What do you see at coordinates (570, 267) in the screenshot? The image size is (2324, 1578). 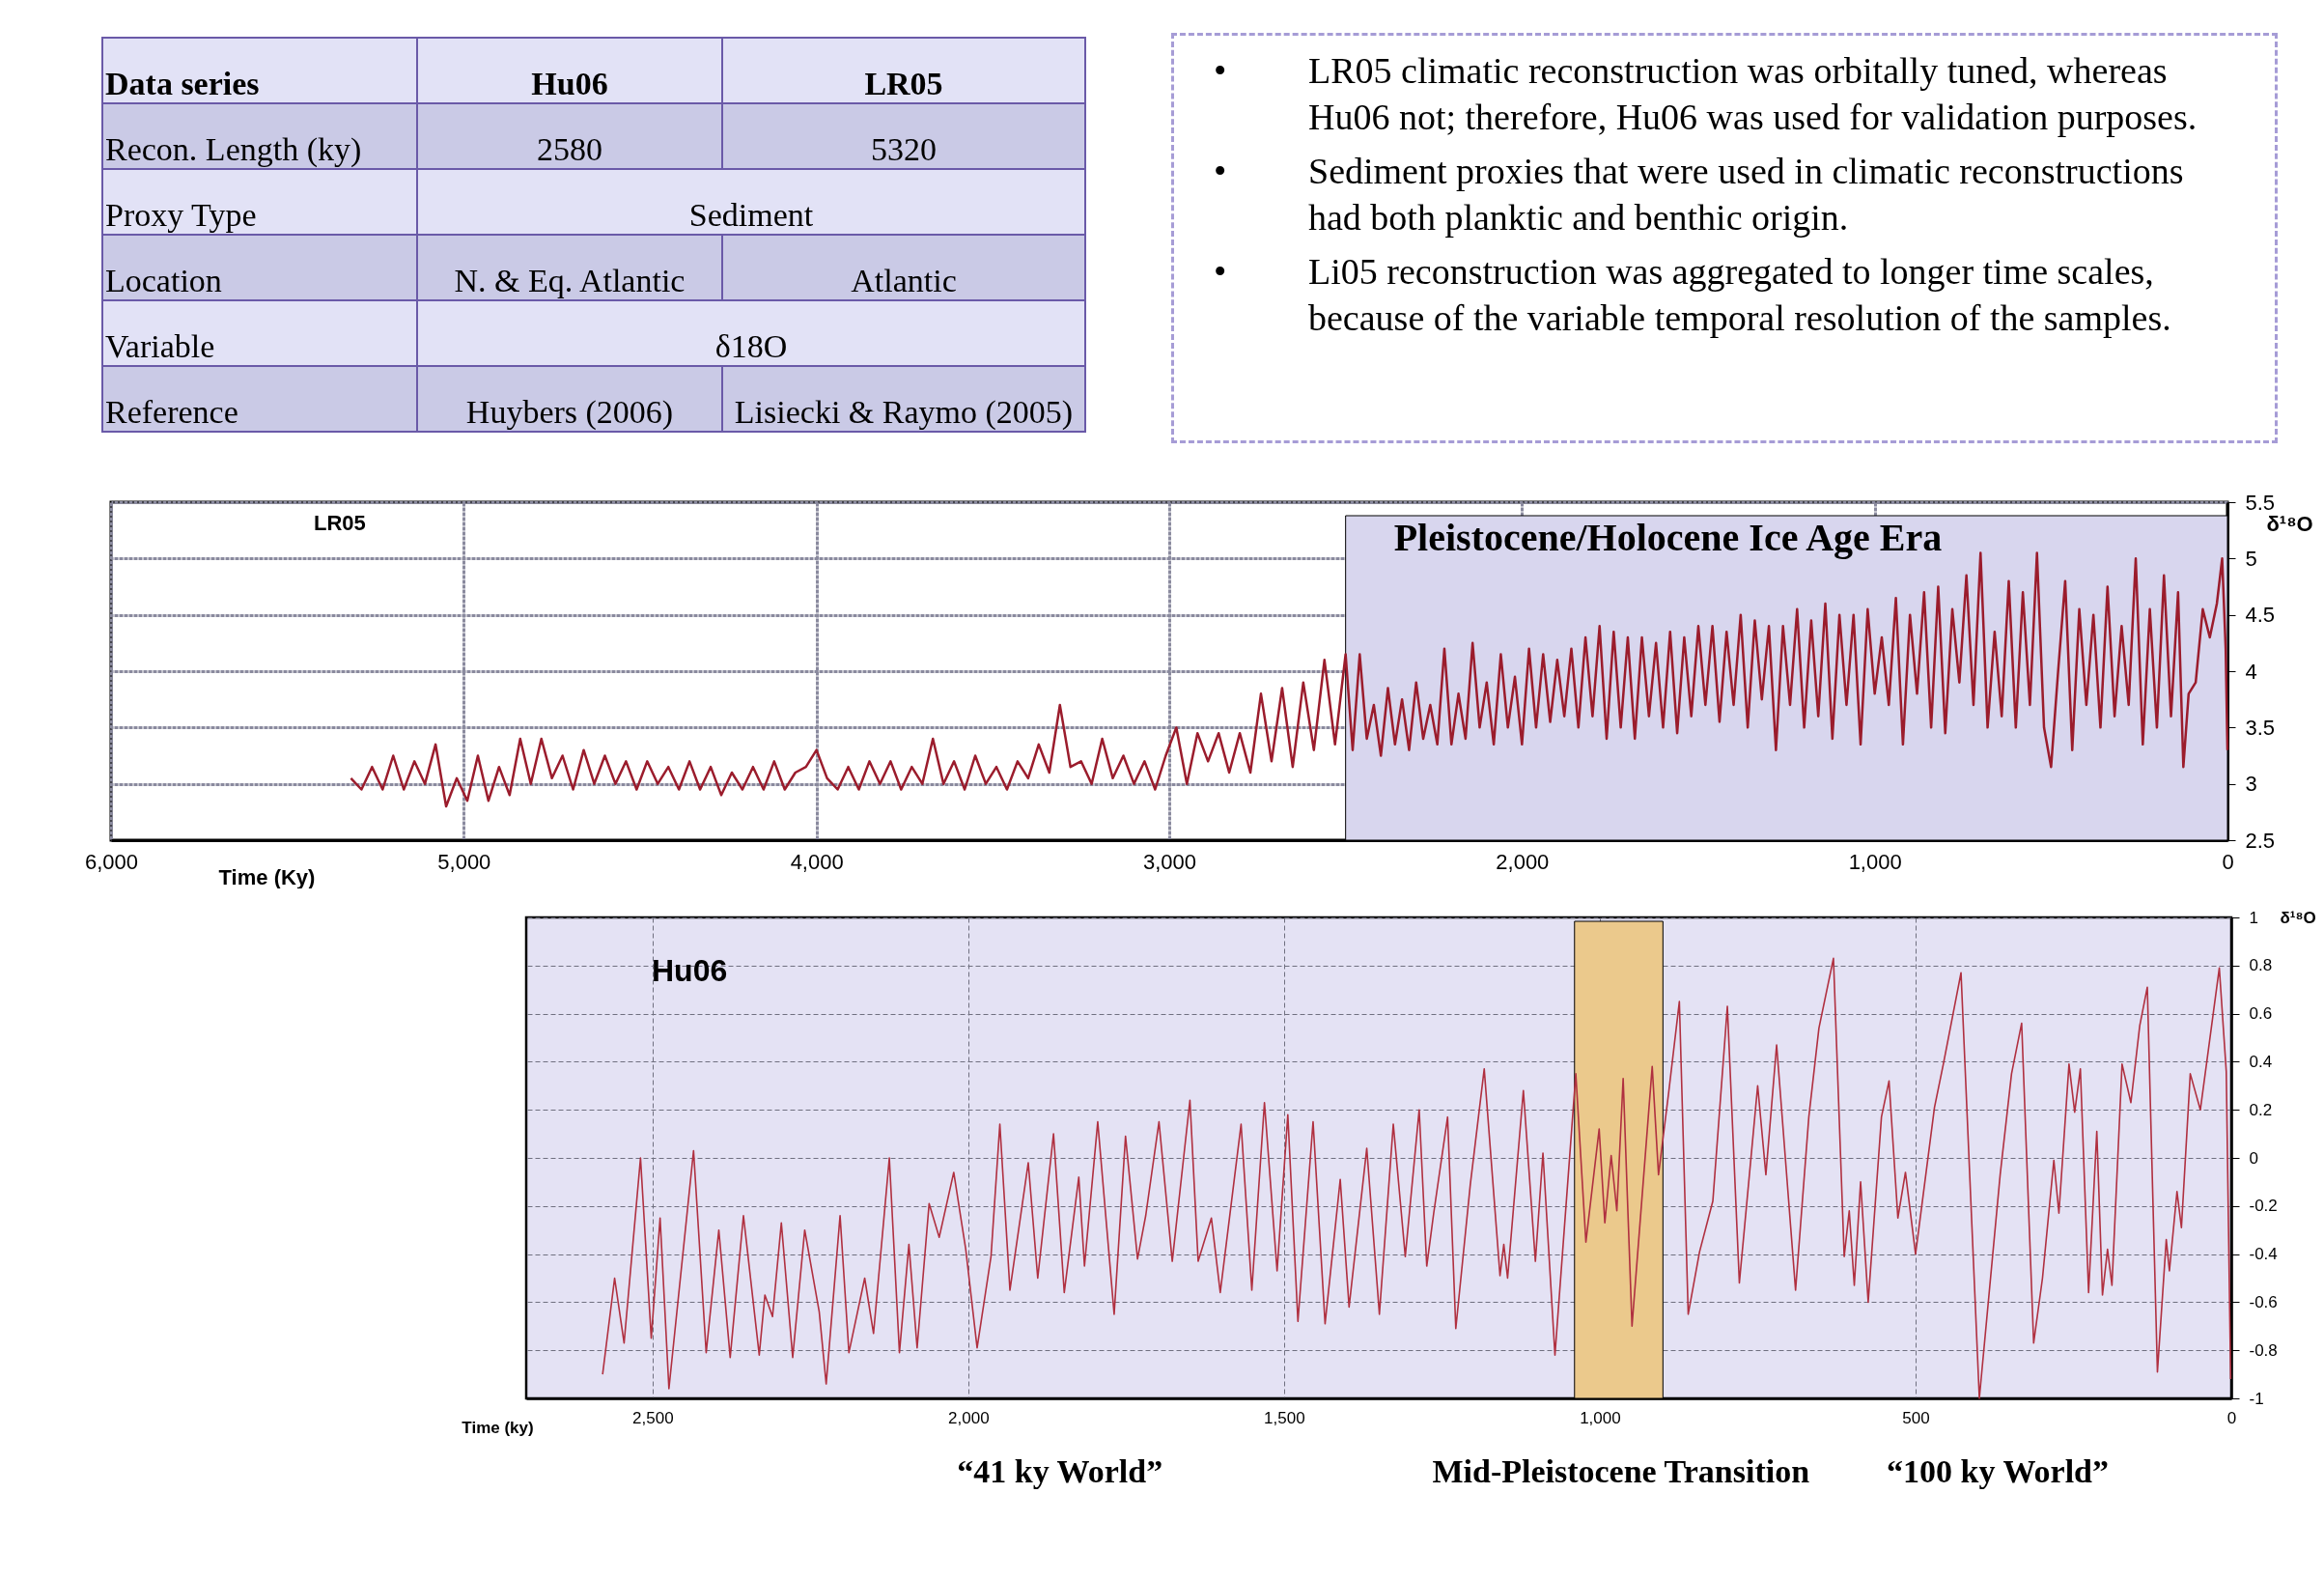 I see `text: N. & Eq. Atlantic` at bounding box center [570, 267].